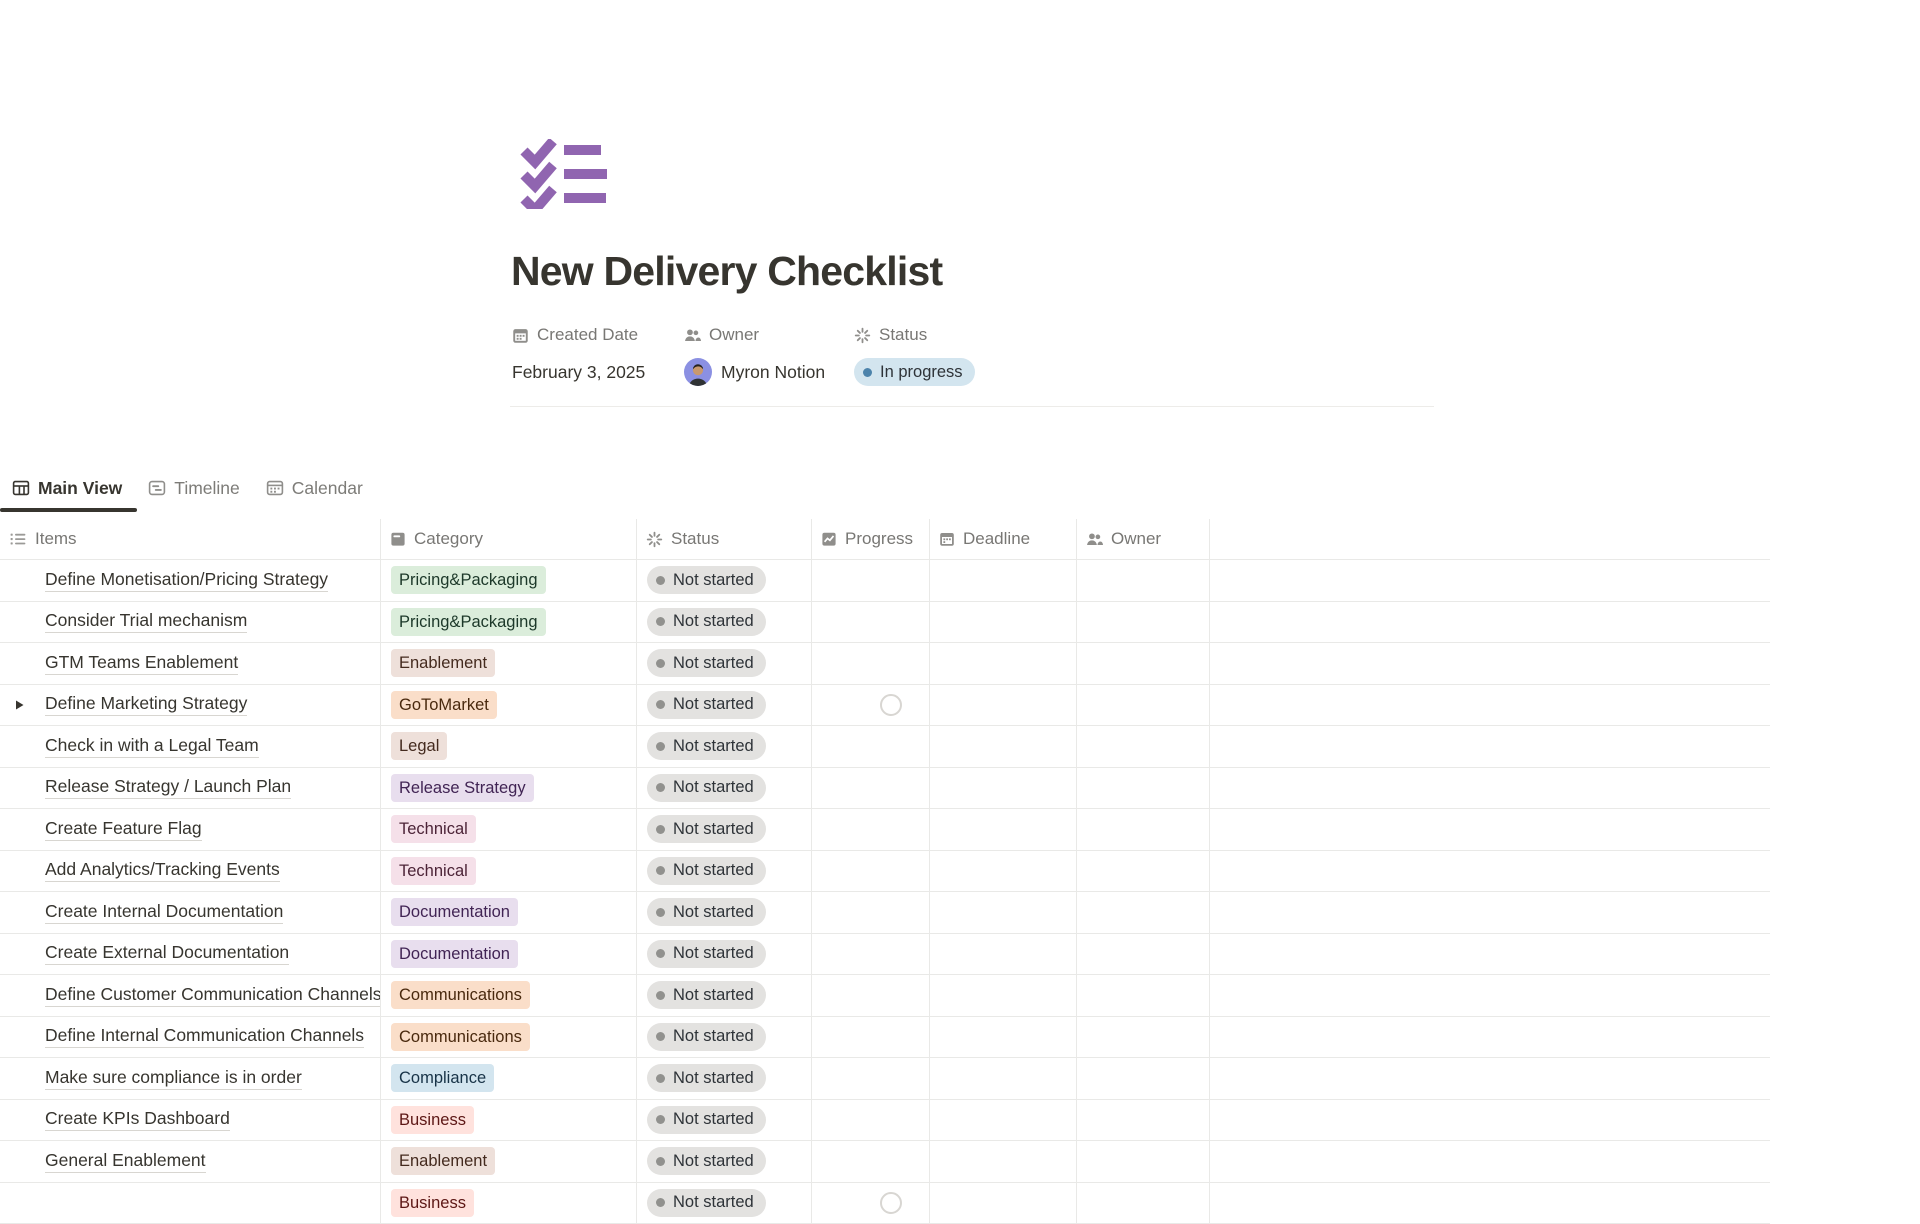  I want to click on item-title: Consider Trial mechanism, so click(146, 621).